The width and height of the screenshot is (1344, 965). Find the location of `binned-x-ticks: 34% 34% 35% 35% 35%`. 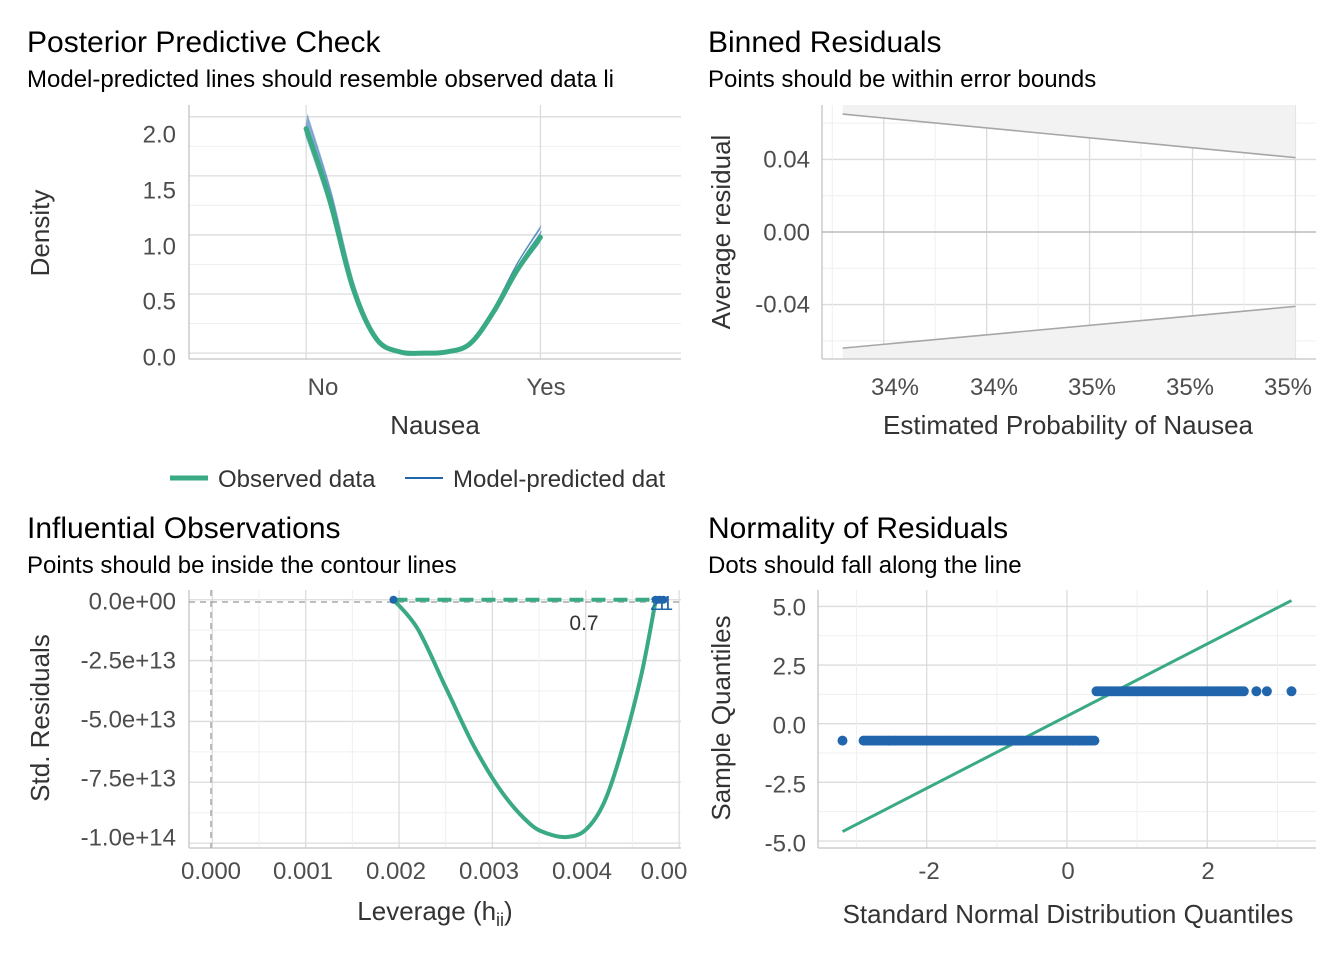

binned-x-ticks: 34% 34% 35% 35% 35% is located at coordinates (1091, 387).